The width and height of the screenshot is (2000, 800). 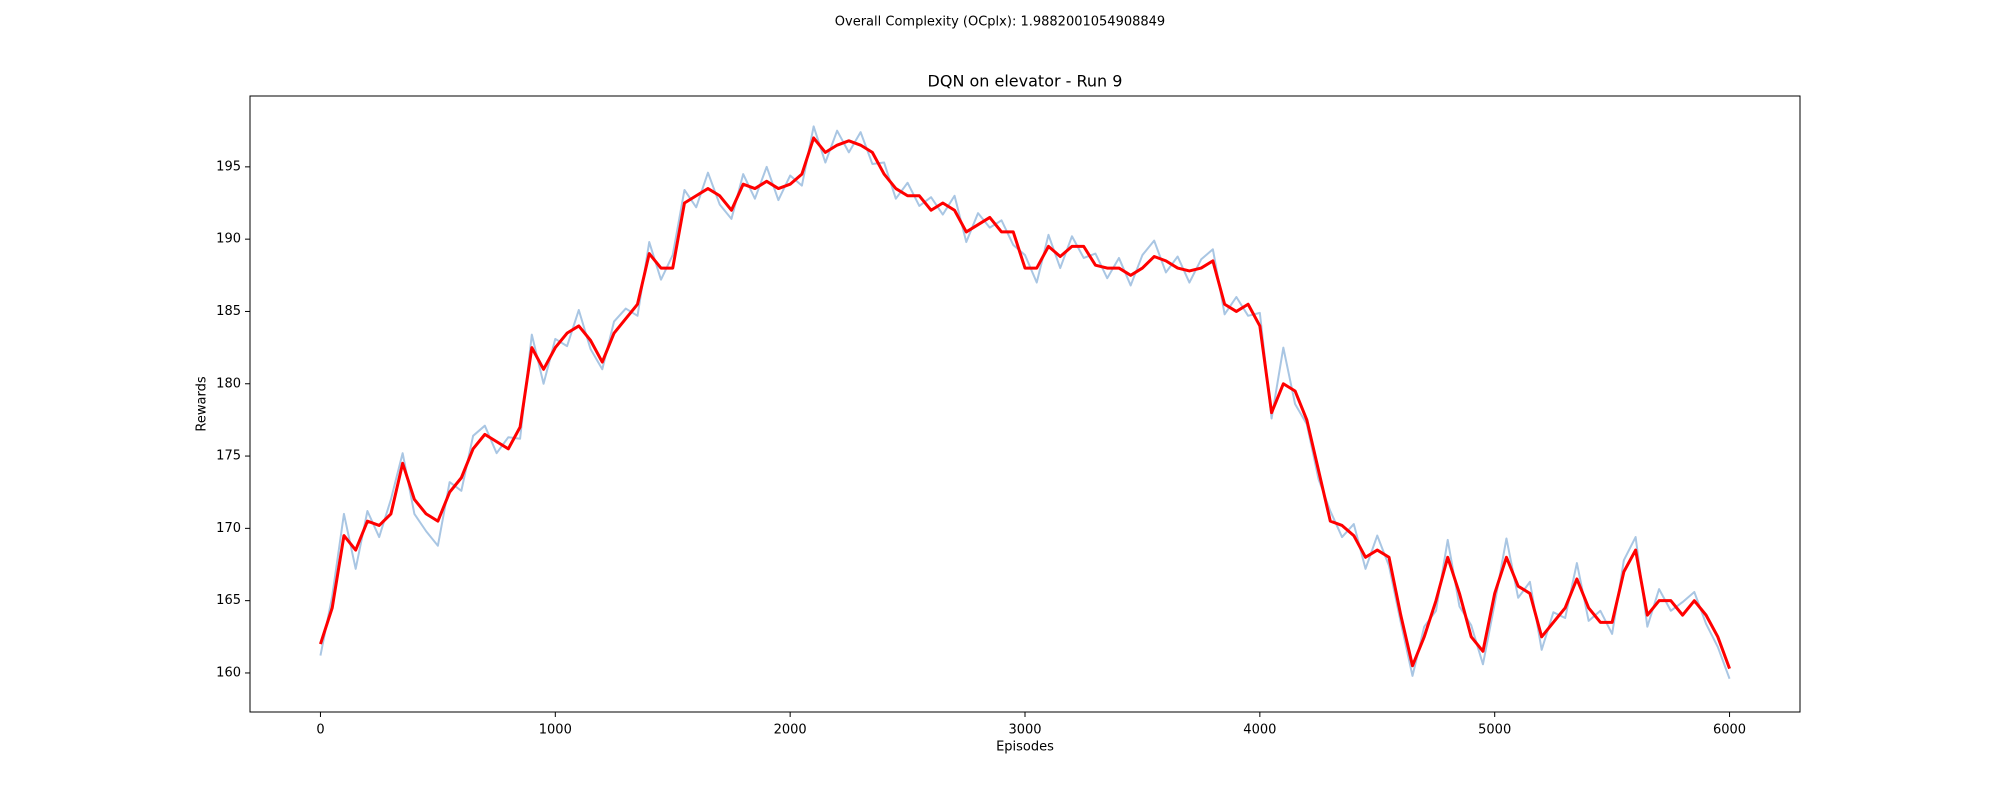 What do you see at coordinates (228, 600) in the screenshot?
I see `y-tick-label: 165` at bounding box center [228, 600].